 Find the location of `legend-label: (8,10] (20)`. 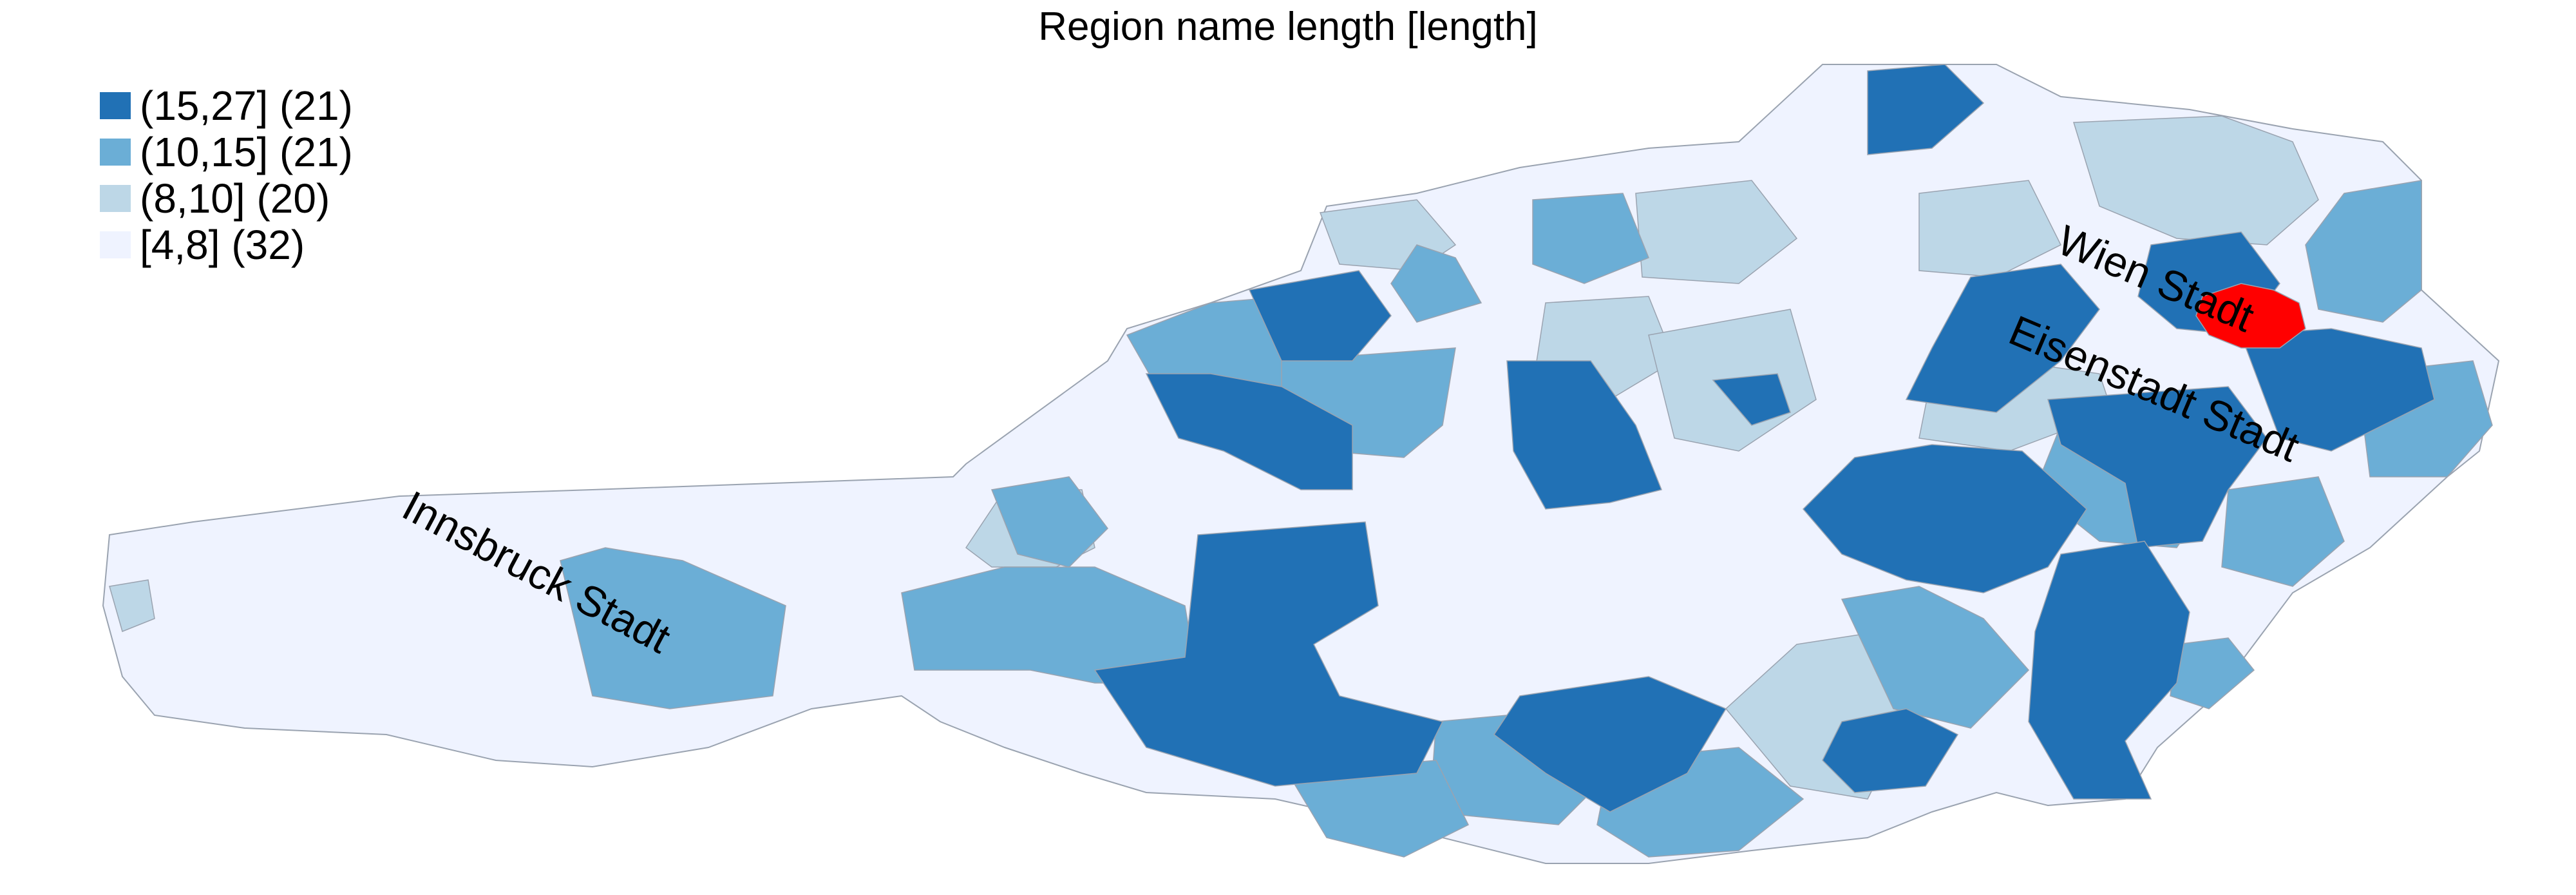

legend-label: (8,10] (20) is located at coordinates (235, 198).